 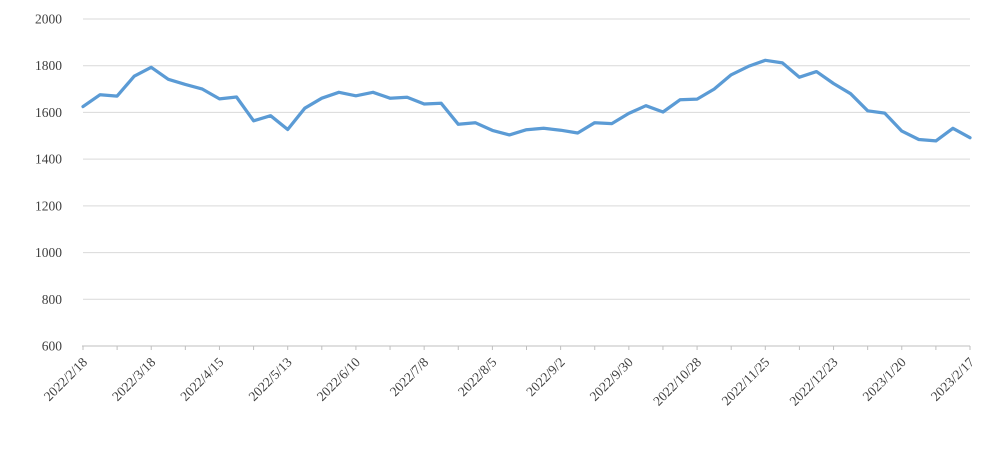 What do you see at coordinates (952, 378) in the screenshot?
I see `x-axis-tick-label: 2023/2/17` at bounding box center [952, 378].